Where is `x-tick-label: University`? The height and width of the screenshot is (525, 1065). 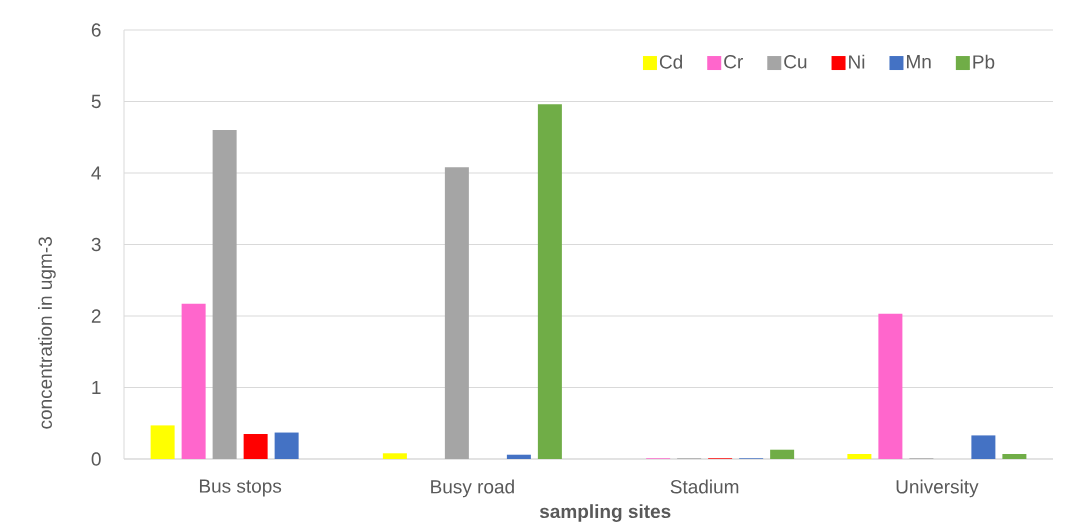
x-tick-label: University is located at coordinates (937, 488).